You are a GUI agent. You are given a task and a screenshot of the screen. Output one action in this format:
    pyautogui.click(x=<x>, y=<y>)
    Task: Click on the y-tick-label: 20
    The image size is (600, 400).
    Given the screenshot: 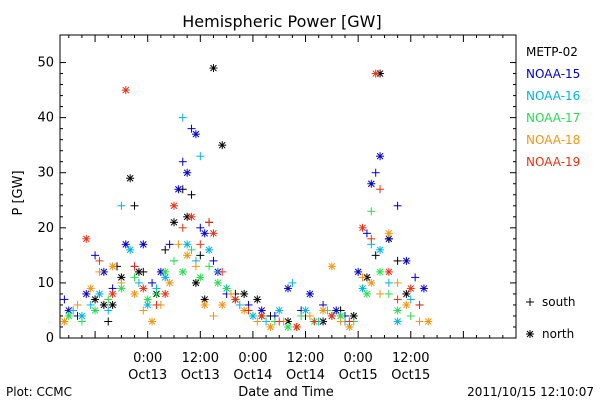 What is the action you would take?
    pyautogui.click(x=45, y=228)
    